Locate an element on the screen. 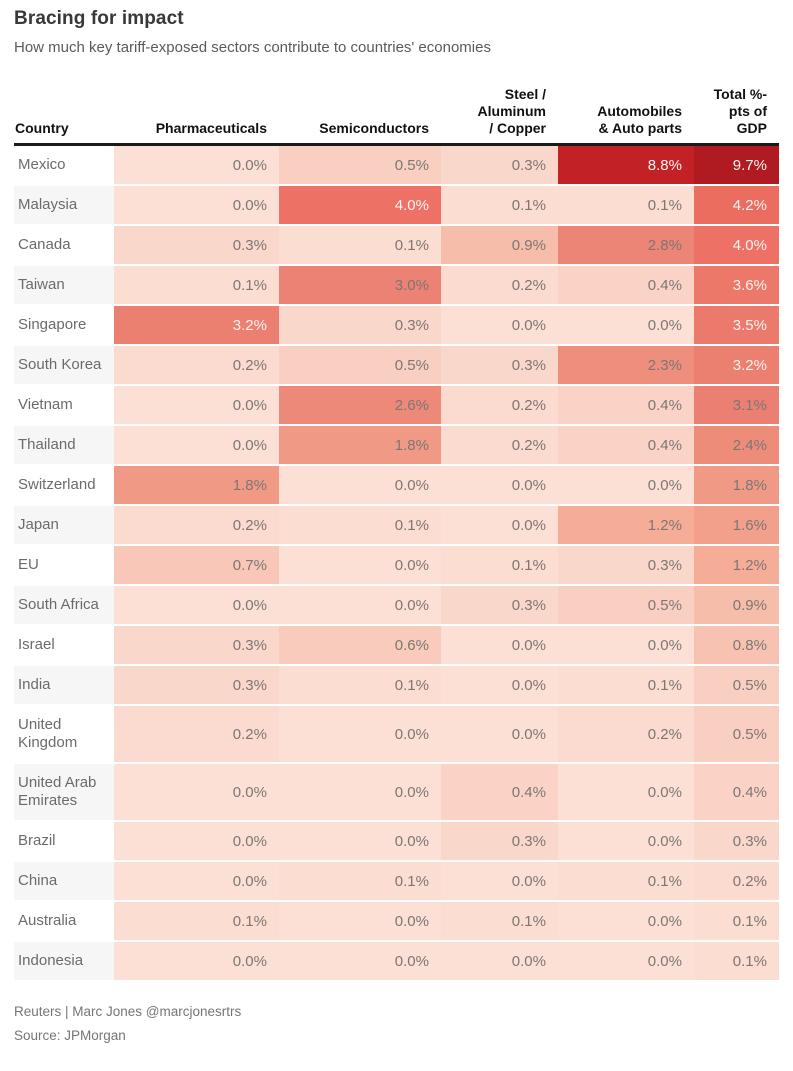 This screenshot has height=1071, width=793. table-row-south-korea: South Korea 0.2% 0.5% 0.3% 2.3% 3.2% is located at coordinates (396, 365).